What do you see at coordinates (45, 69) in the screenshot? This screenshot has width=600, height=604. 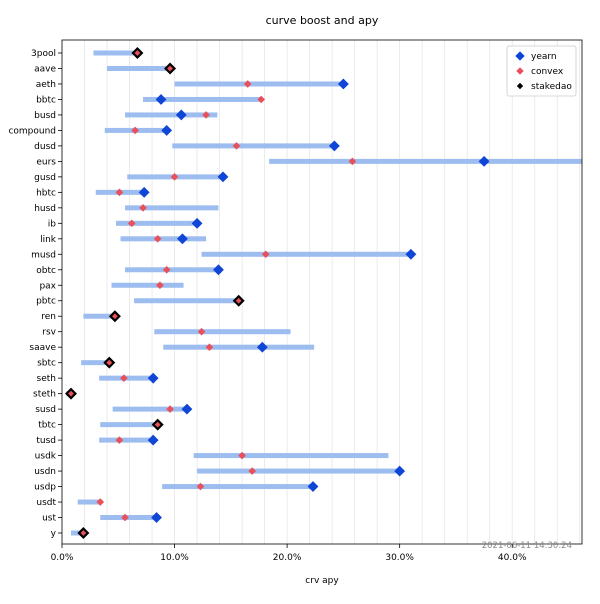 I see `y-tick-label: aave` at bounding box center [45, 69].